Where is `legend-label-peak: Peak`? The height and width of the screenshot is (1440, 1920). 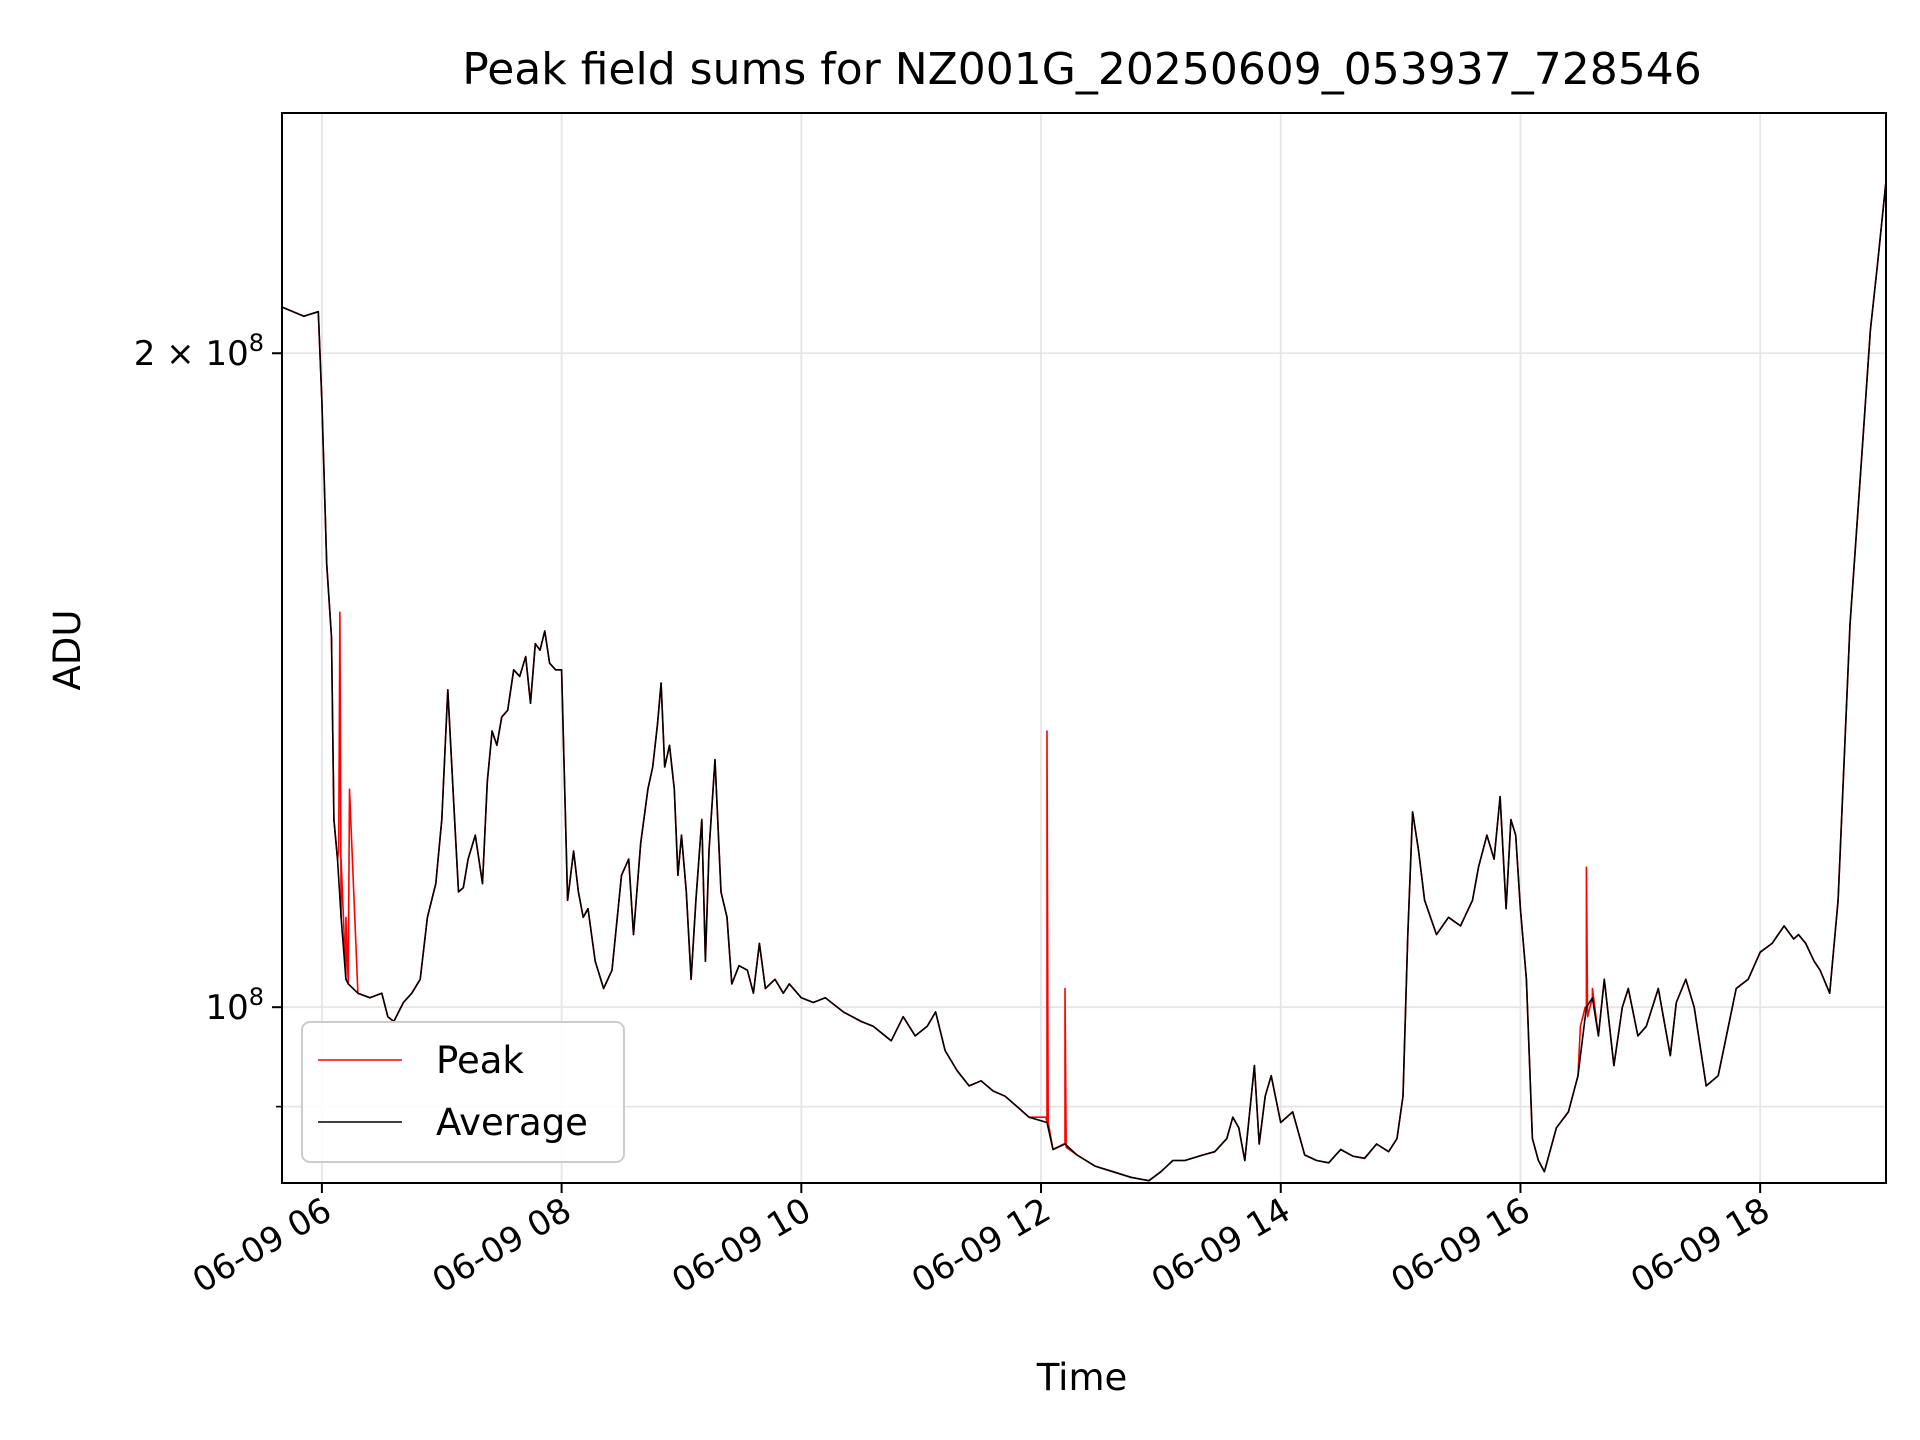
legend-label-peak: Peak is located at coordinates (480, 1060).